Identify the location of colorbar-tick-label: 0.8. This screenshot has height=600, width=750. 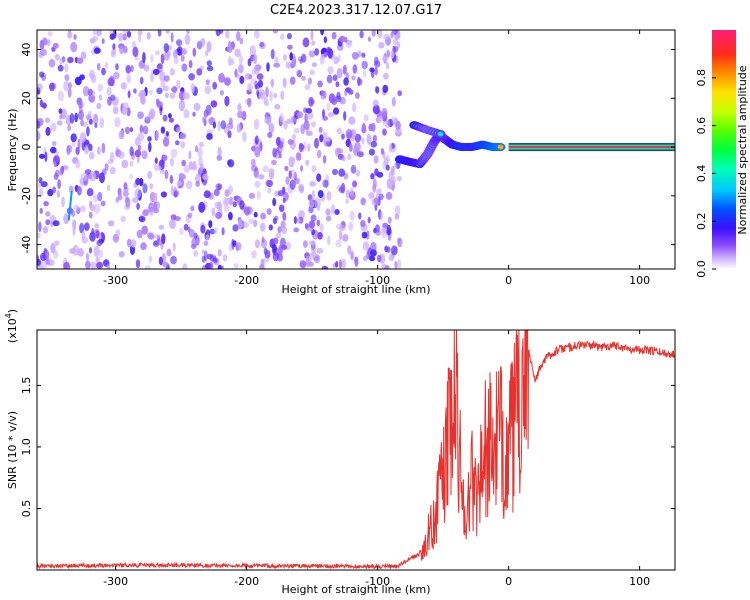
(701, 78).